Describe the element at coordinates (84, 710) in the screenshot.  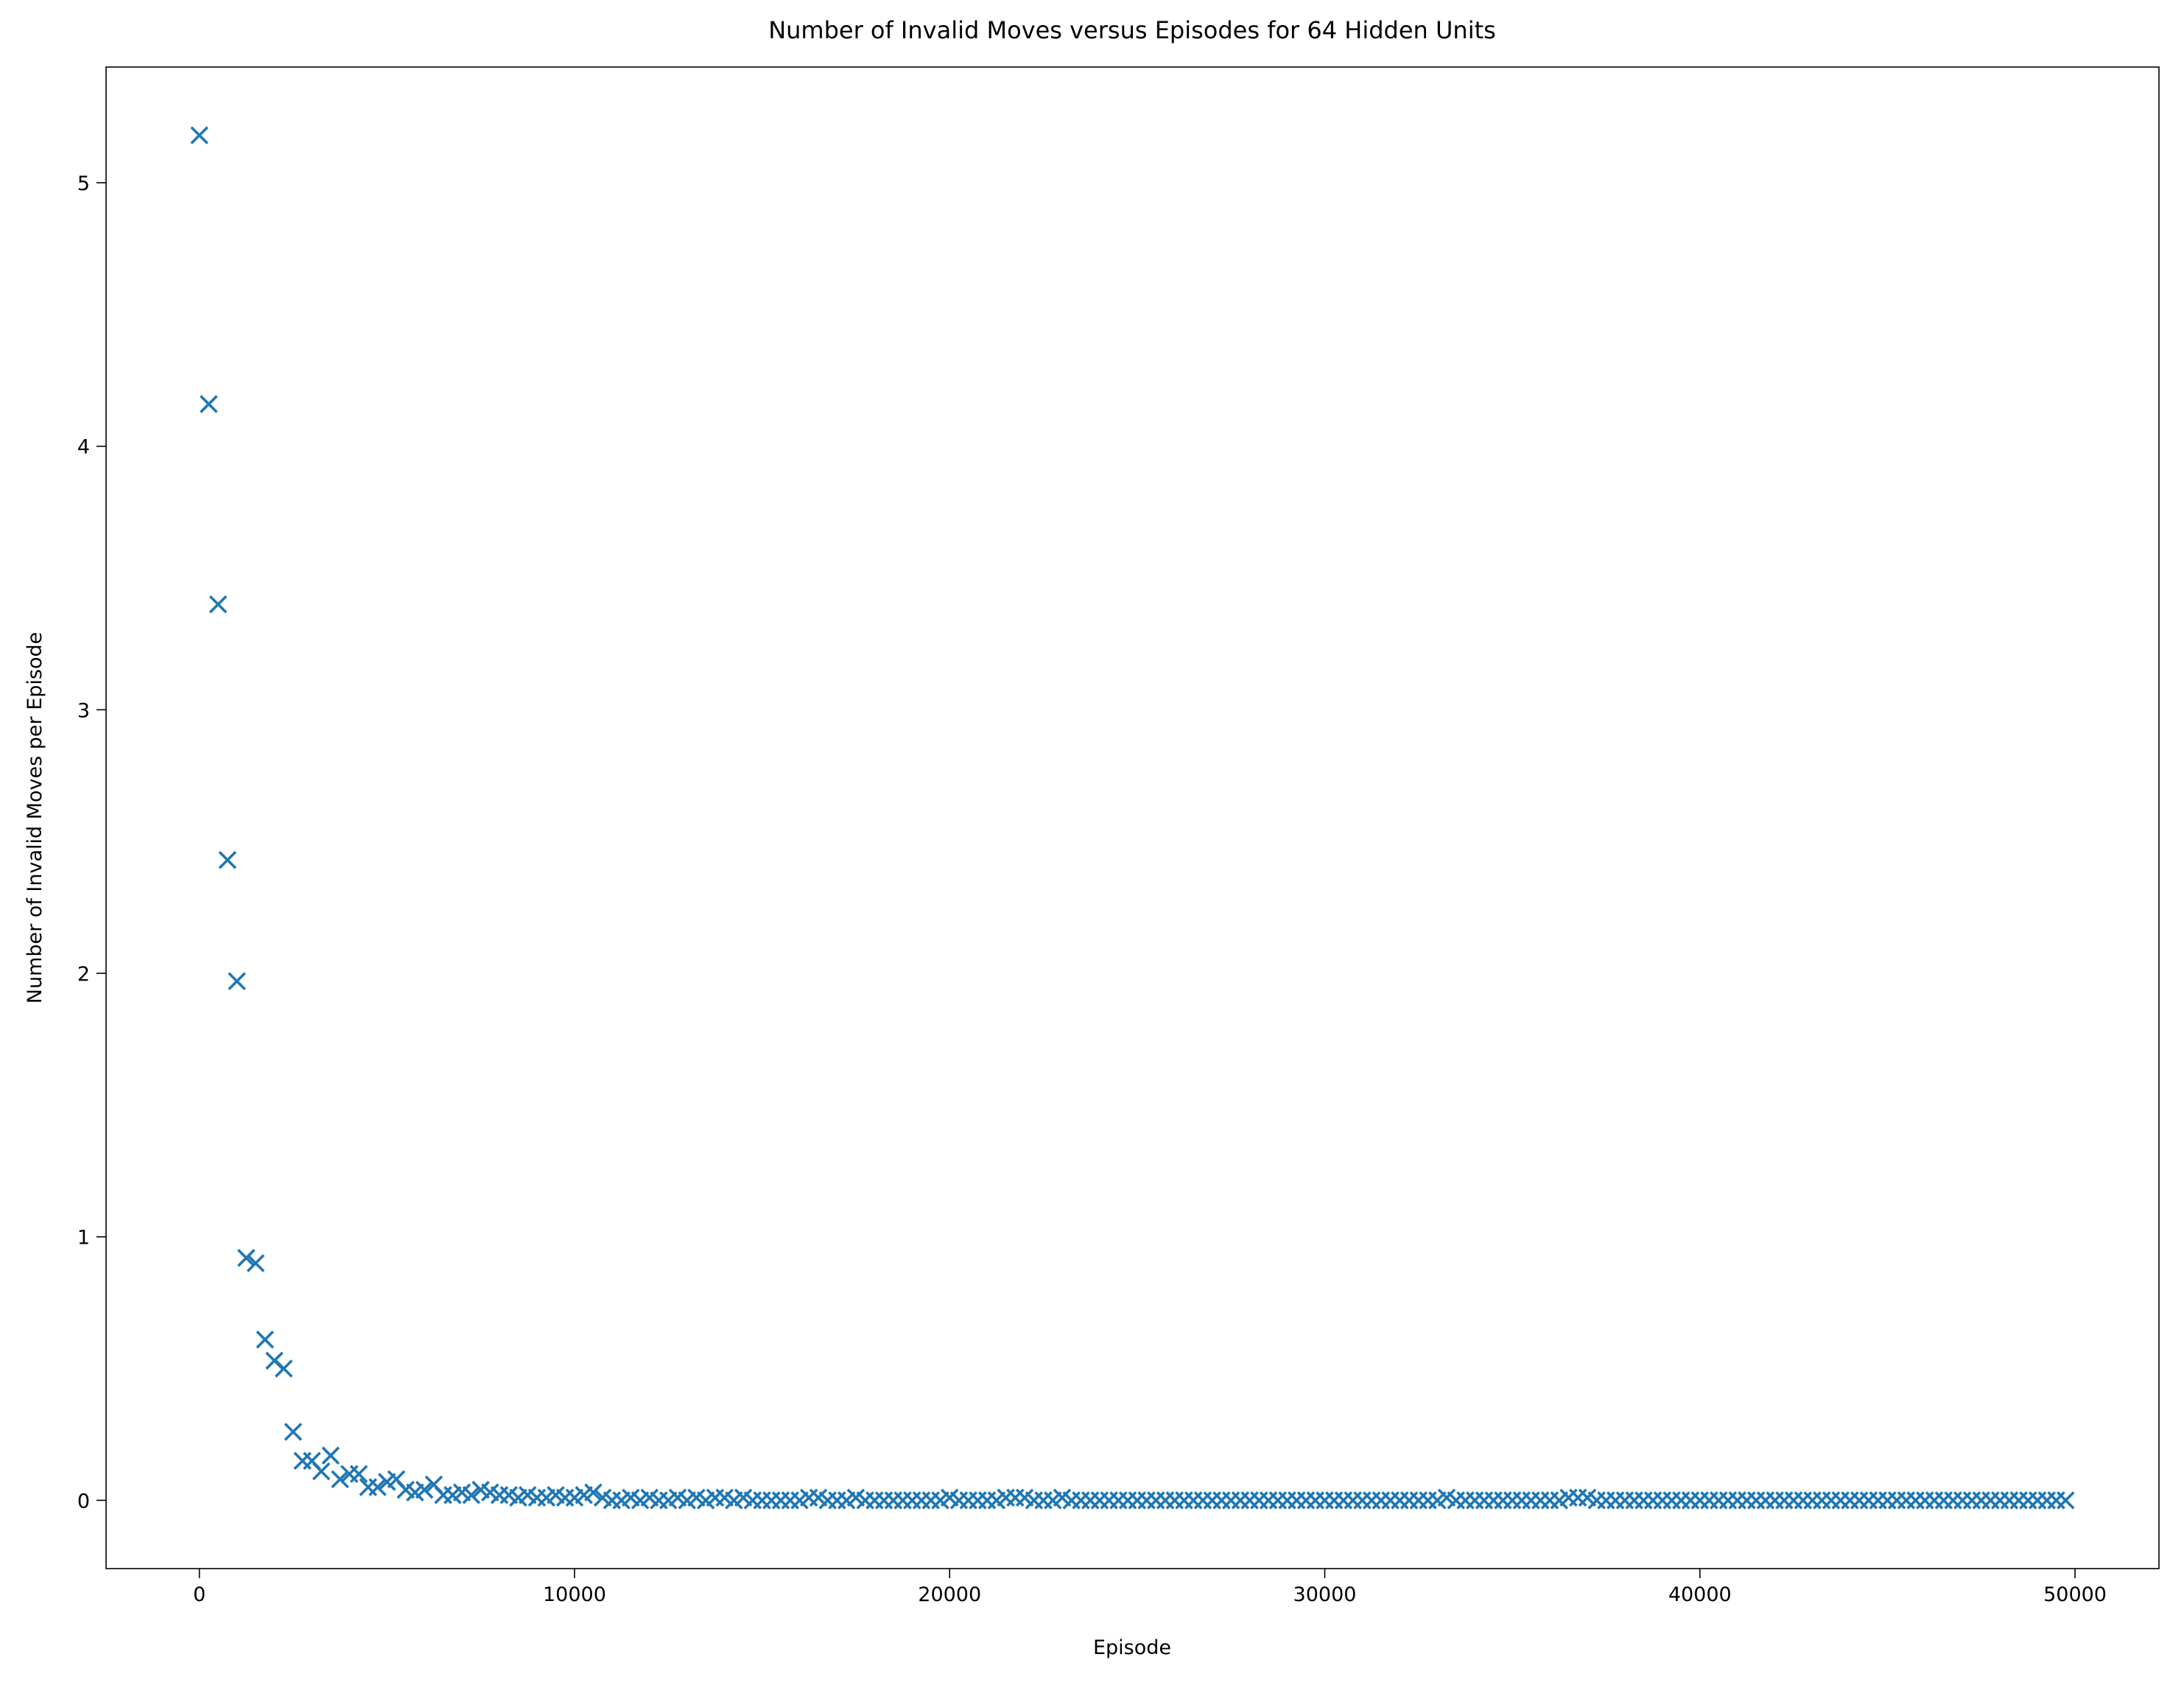
I see `y-tick-label: 3` at that location.